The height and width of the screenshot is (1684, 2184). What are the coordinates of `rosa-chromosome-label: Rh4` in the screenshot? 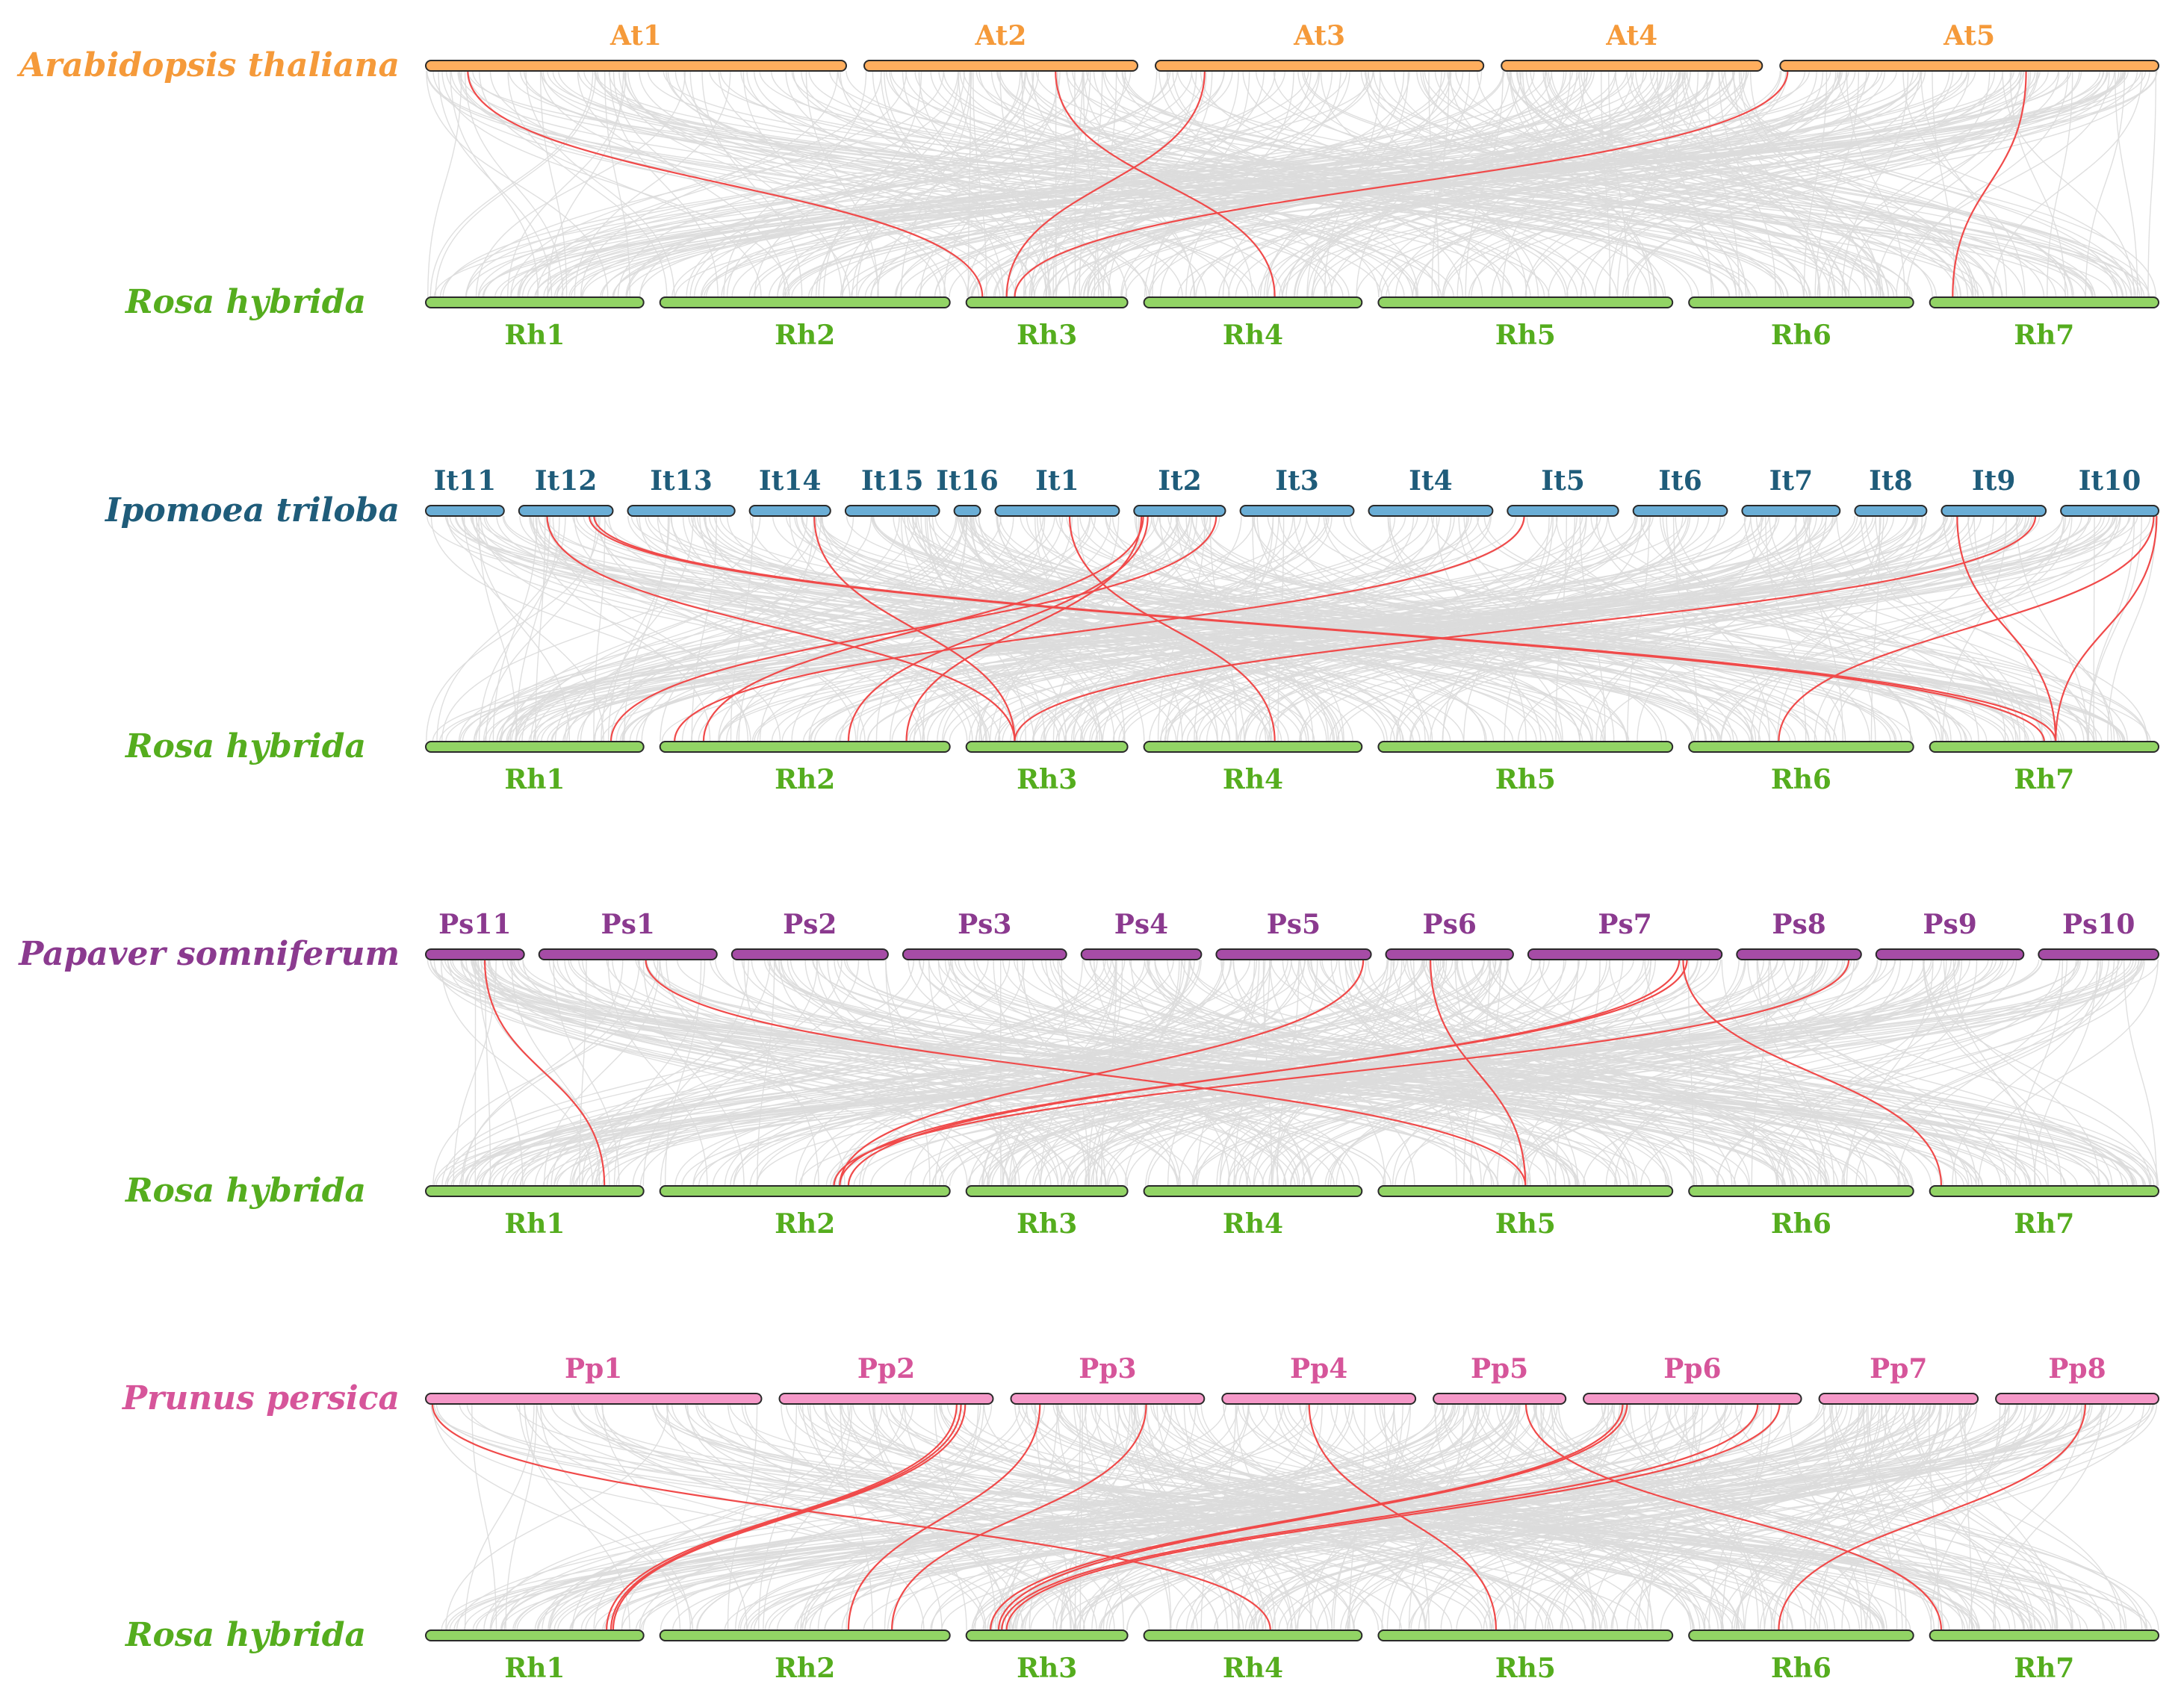 It's located at (1253, 335).